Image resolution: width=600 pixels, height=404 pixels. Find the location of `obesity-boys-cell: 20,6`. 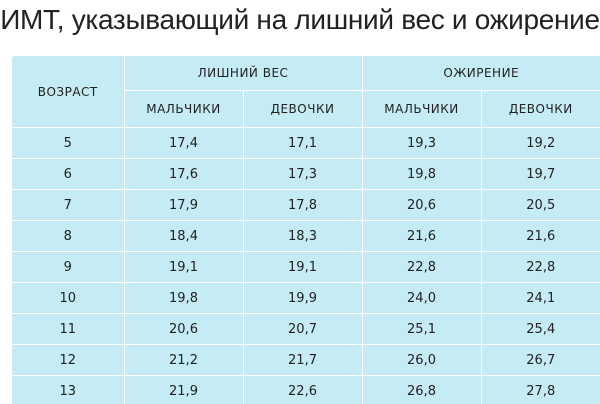

obesity-boys-cell: 20,6 is located at coordinates (422, 205).